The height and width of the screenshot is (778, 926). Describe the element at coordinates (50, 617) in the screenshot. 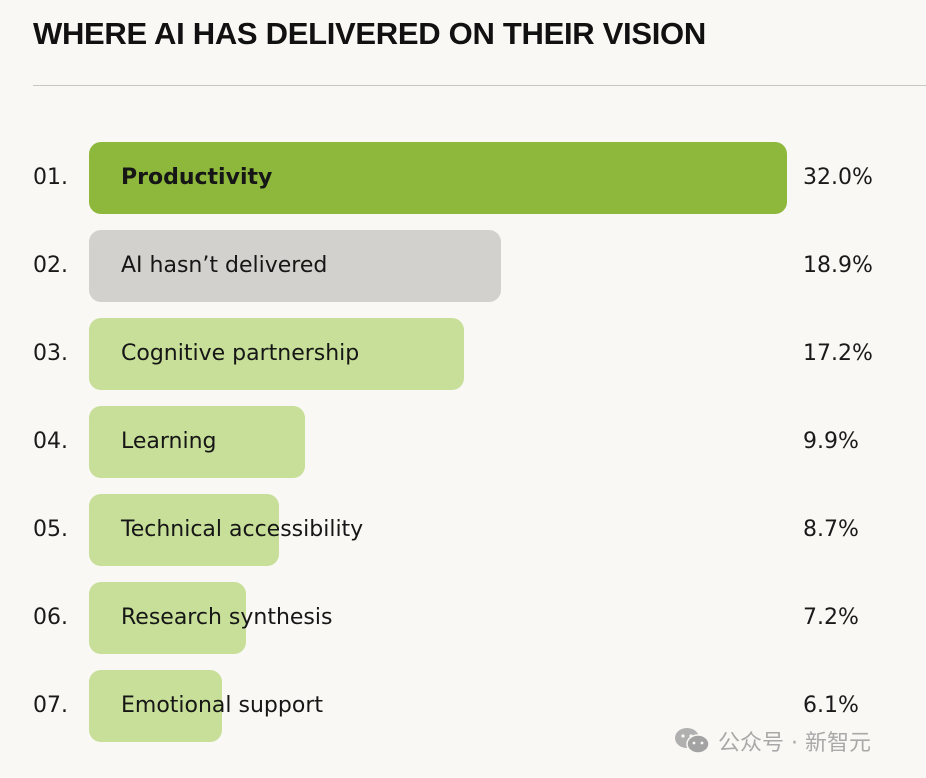

I see `rank-label: 06.` at that location.